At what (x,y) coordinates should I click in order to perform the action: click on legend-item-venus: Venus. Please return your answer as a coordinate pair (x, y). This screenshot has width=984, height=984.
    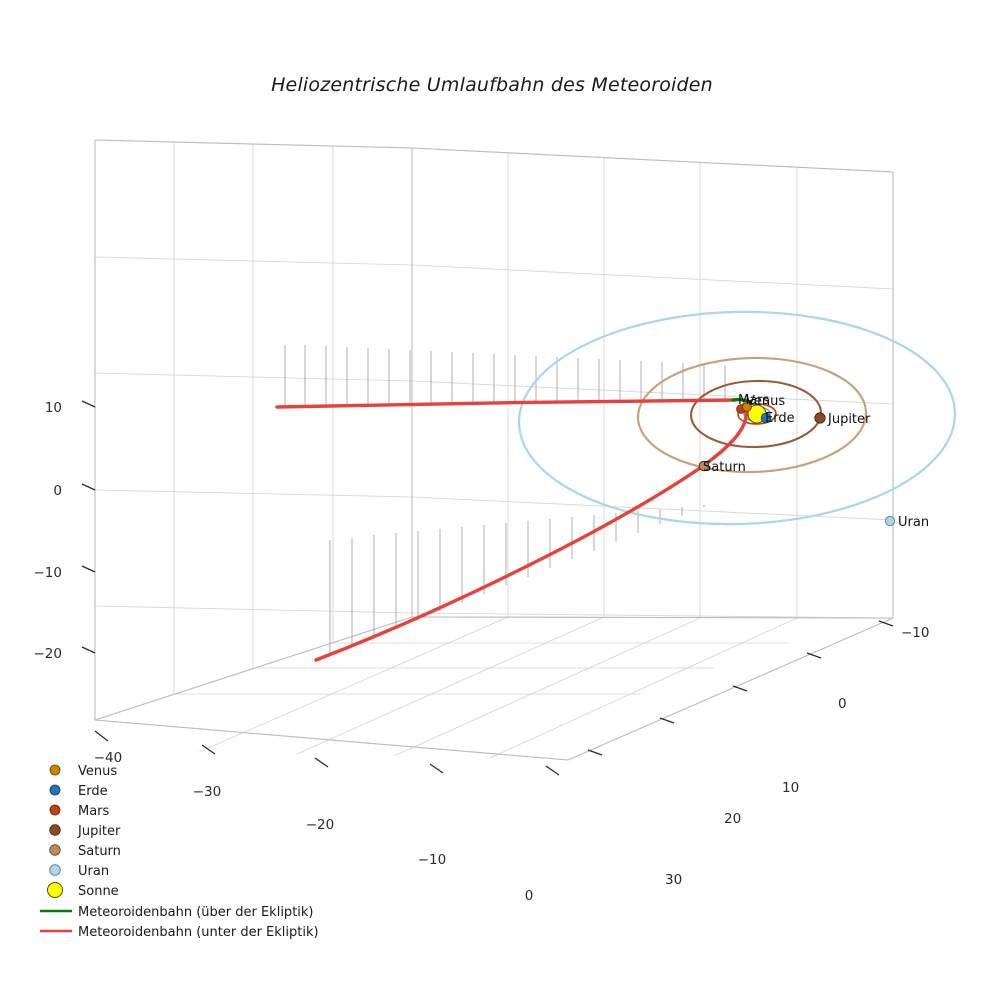
    Looking at the image, I should click on (83, 771).